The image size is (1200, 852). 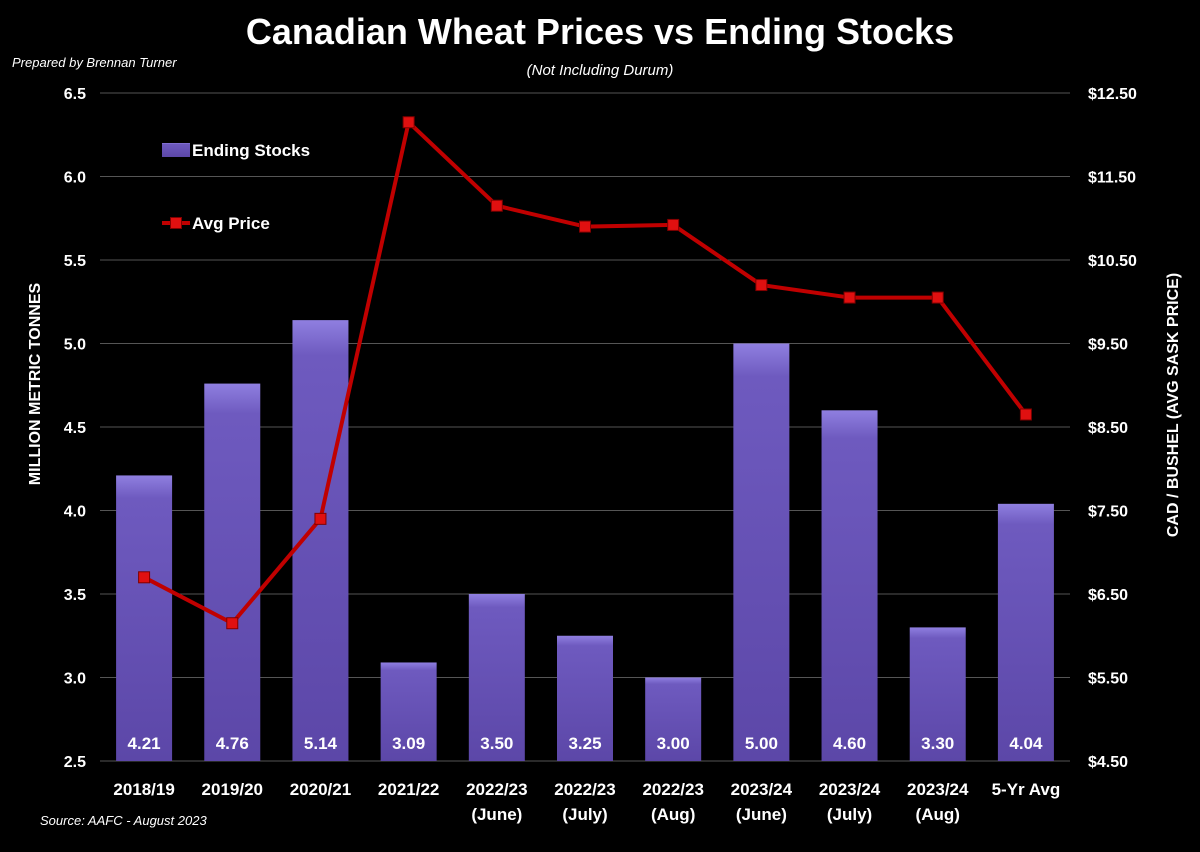 What do you see at coordinates (231, 223) in the screenshot?
I see `legend-label-avg-price: Avg Price` at bounding box center [231, 223].